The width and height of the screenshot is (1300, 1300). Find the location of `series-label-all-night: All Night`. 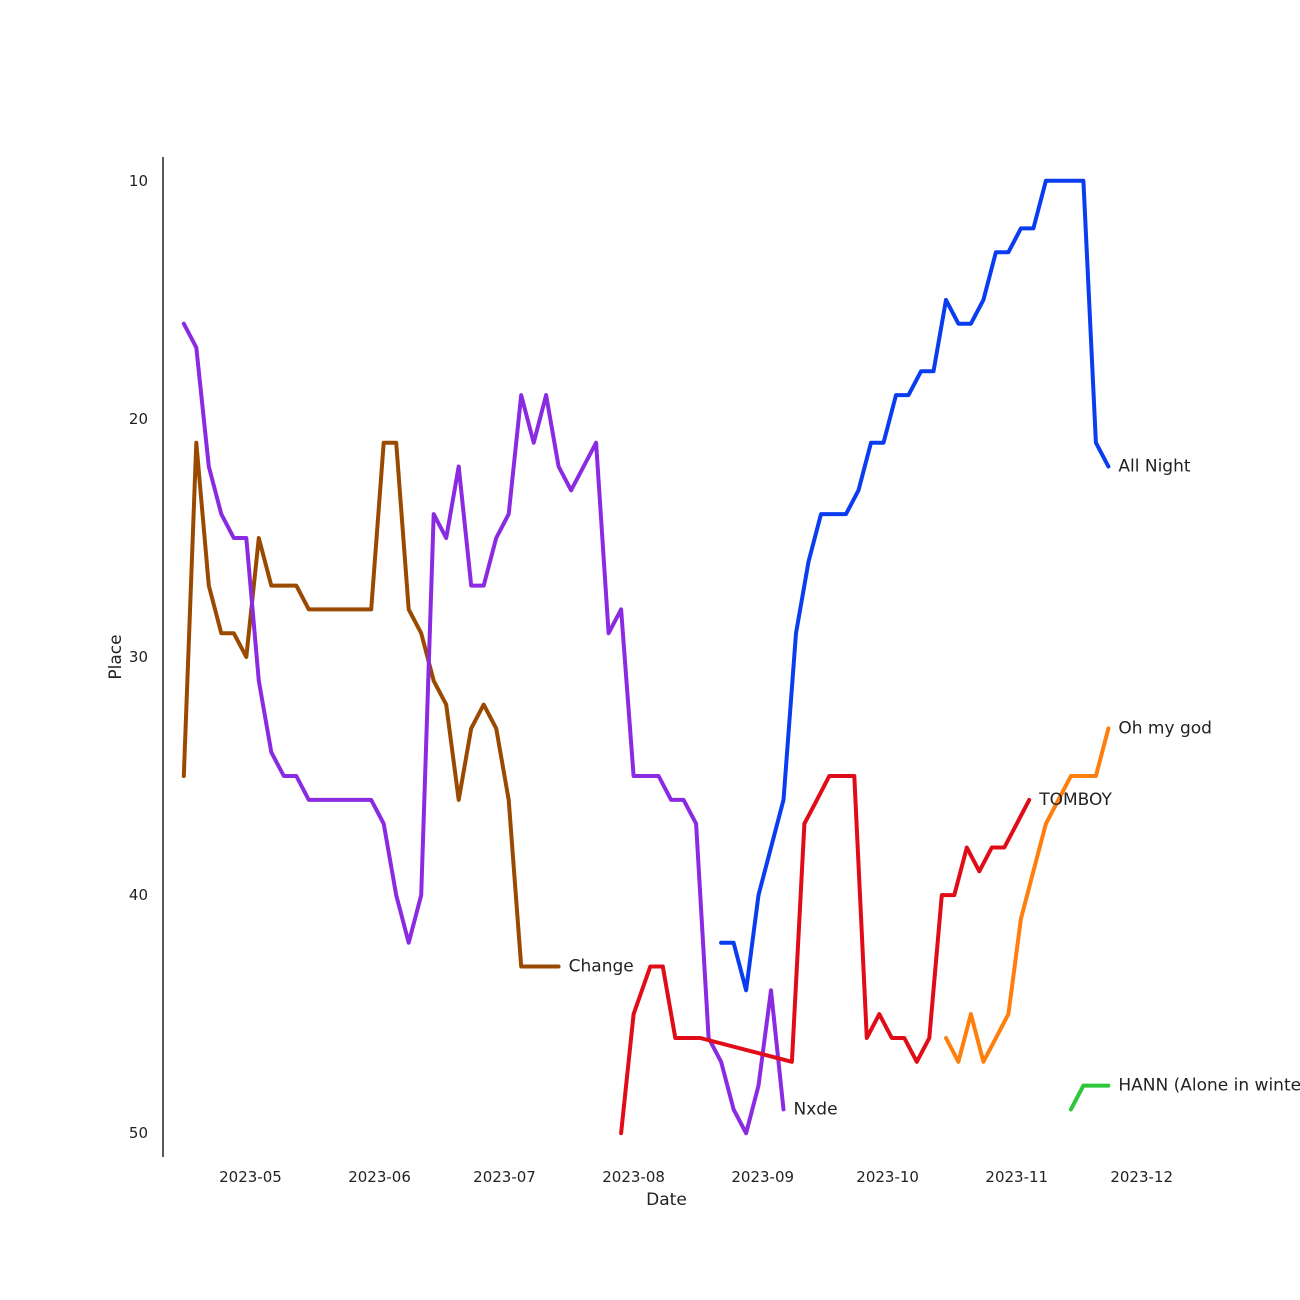

series-label-all-night: All Night is located at coordinates (1154, 467).